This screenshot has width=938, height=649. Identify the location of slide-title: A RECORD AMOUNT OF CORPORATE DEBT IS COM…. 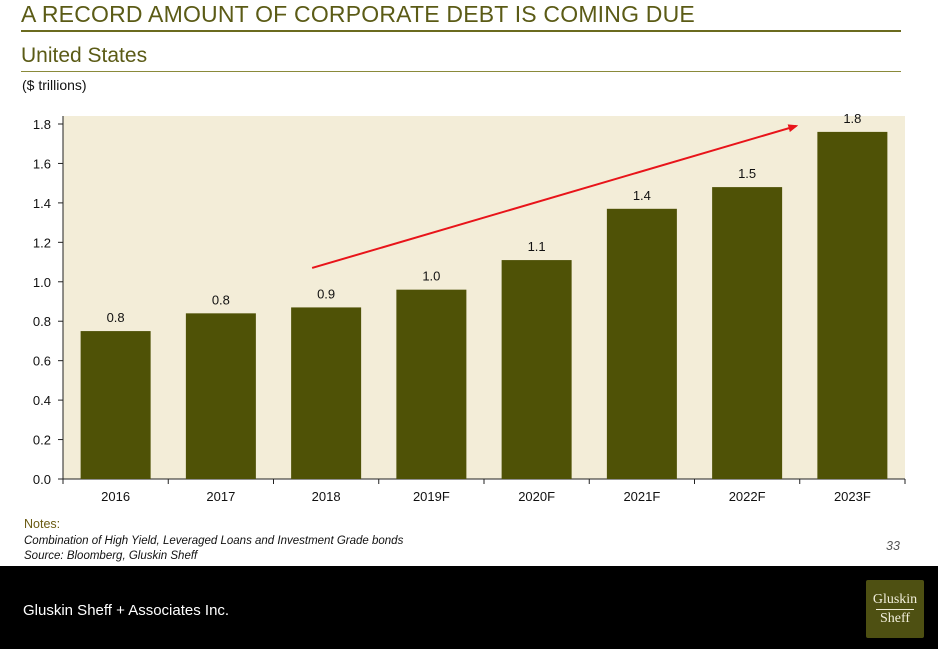
(358, 14).